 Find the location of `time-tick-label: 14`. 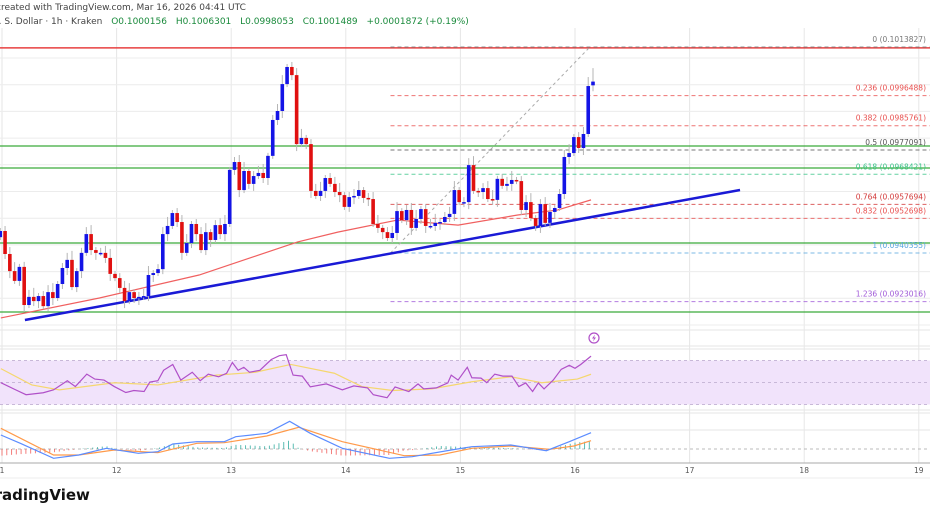

time-tick-label: 14 is located at coordinates (346, 470).